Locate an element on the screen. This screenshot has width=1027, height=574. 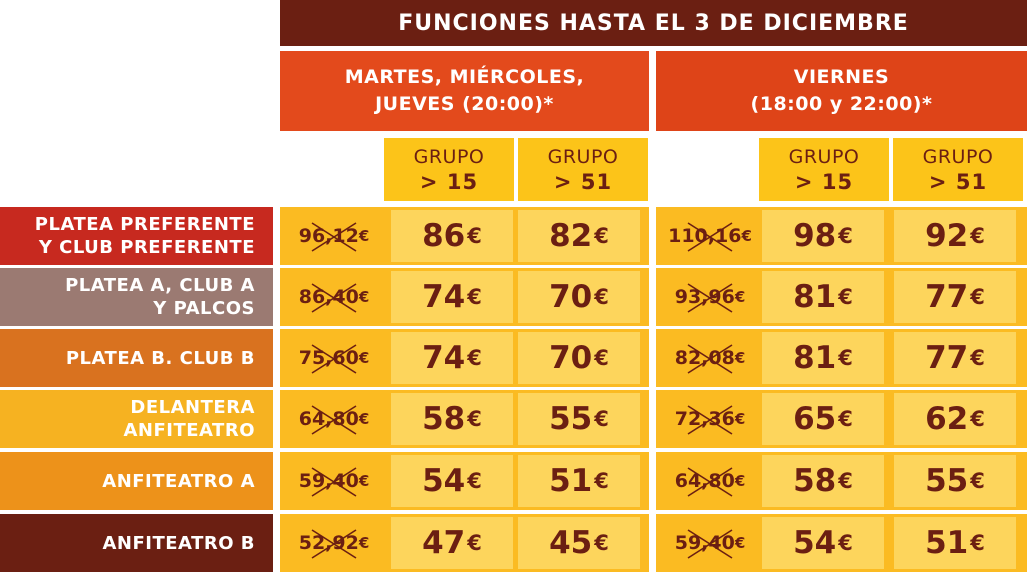
price-group-15: 98 € is located at coordinates (823, 236).